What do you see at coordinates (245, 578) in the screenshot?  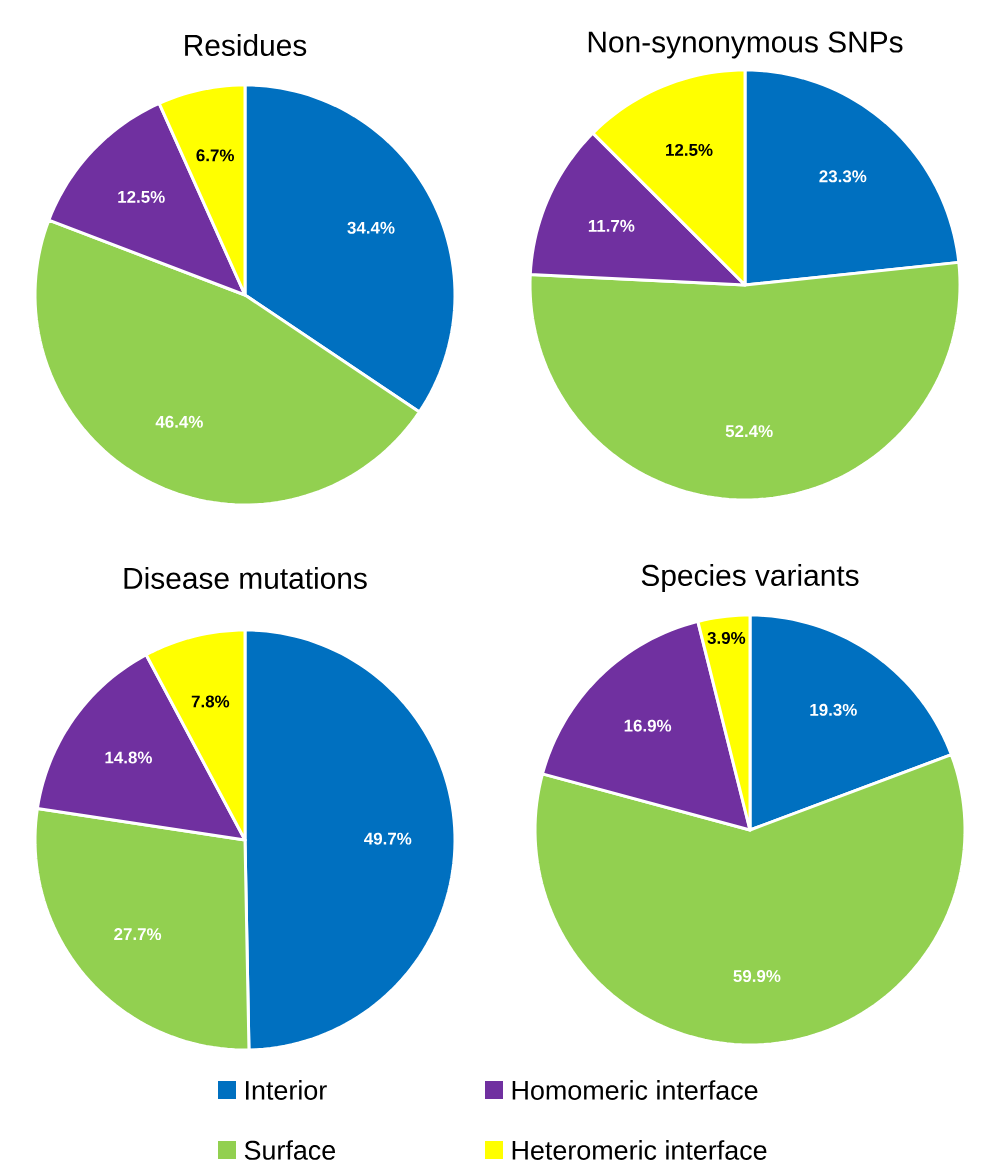 I see `chart-title: Disease mutations` at bounding box center [245, 578].